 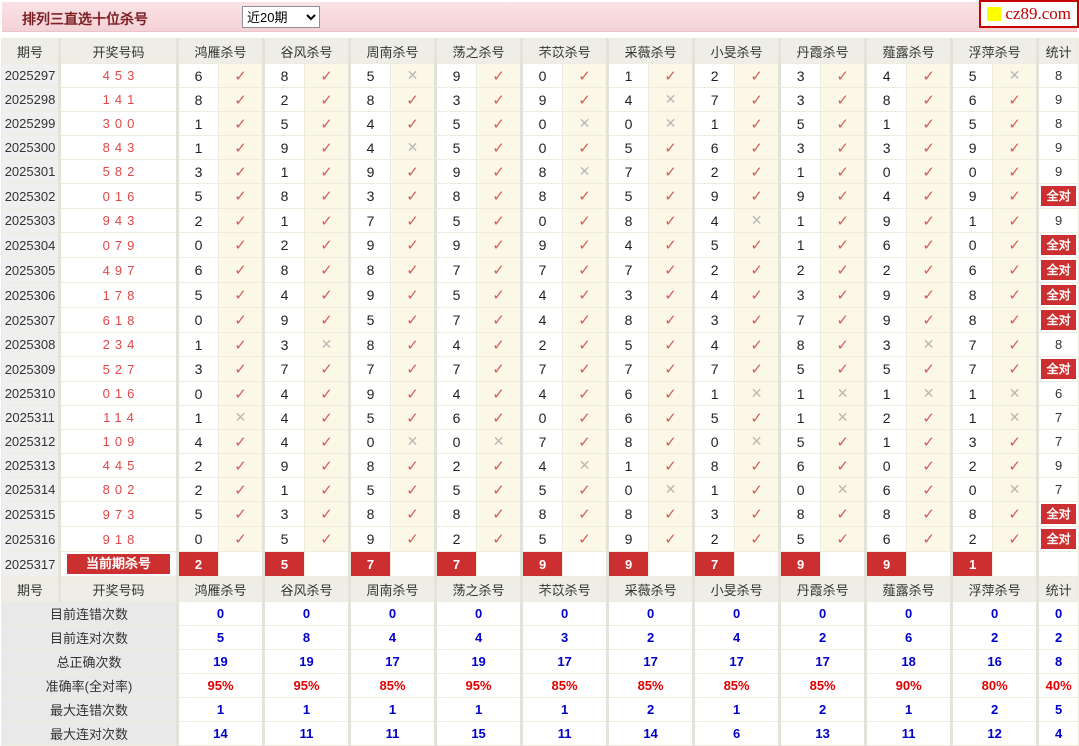 I want to click on stat-value-cell: 11, so click(x=306, y=733).